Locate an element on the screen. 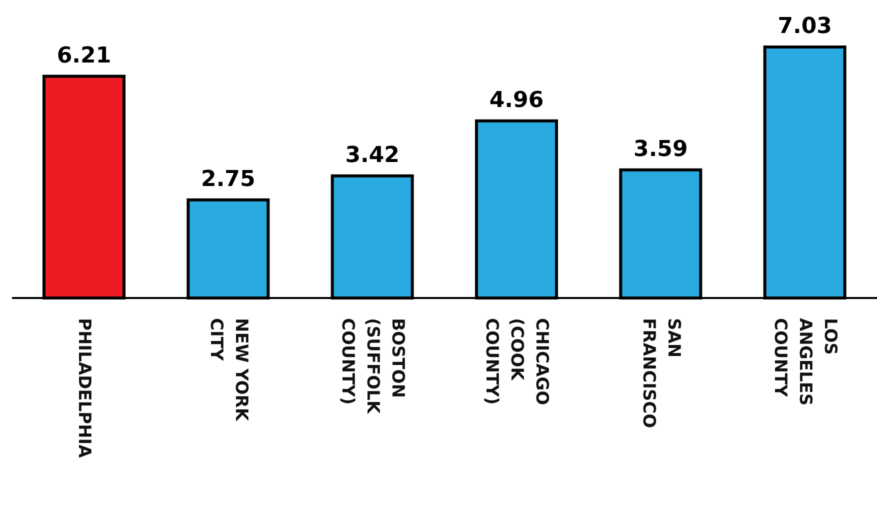 The height and width of the screenshot is (510, 877). data-label: 6.21 is located at coordinates (84, 55).